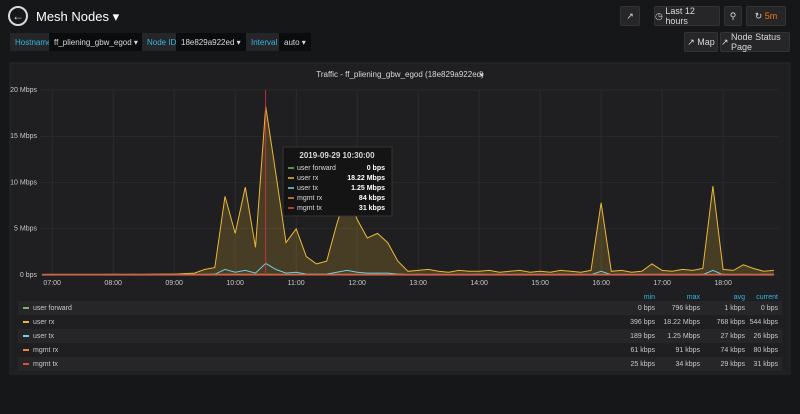 The image size is (800, 414). What do you see at coordinates (174, 283) in the screenshot?
I see `x-tick-label: 09:00` at bounding box center [174, 283].